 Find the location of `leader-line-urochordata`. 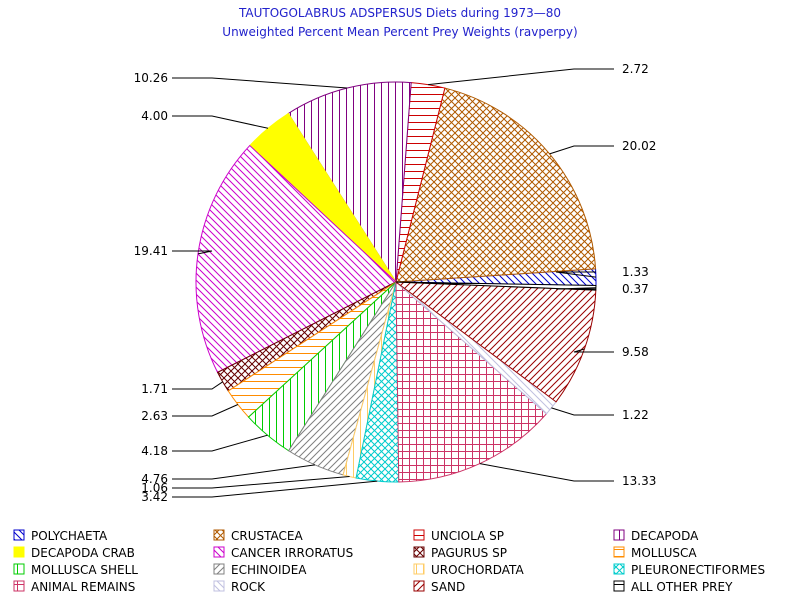

leader-line-urochordata is located at coordinates (261, 482).